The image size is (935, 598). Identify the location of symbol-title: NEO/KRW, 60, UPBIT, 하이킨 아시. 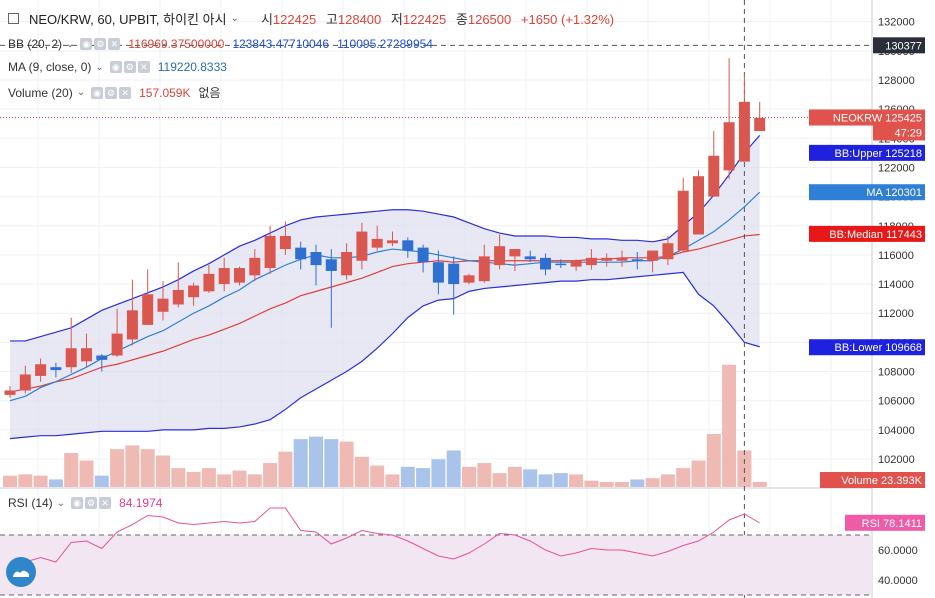
(128, 19).